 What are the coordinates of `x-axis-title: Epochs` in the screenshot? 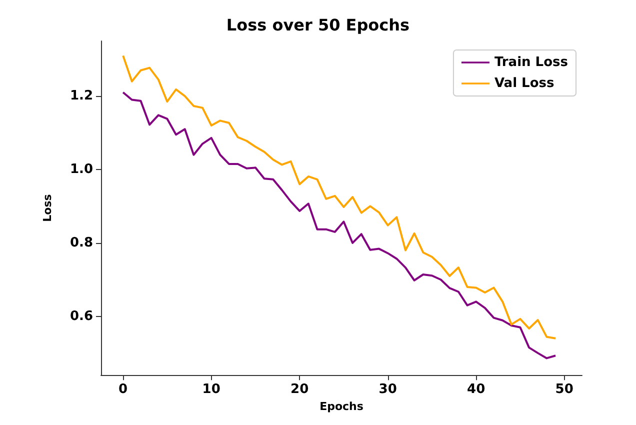 It's located at (342, 406).